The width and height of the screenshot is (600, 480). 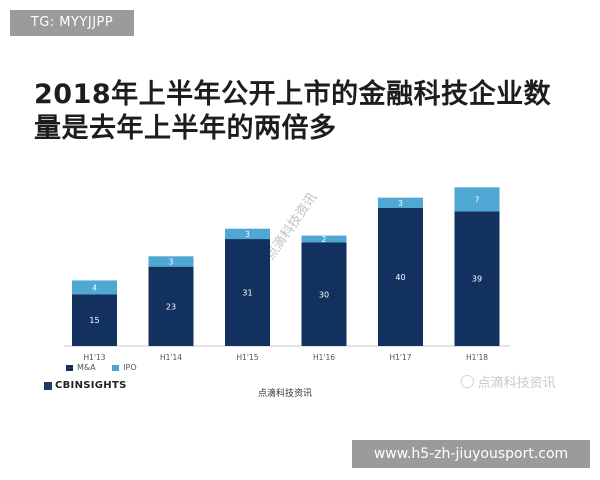 I want to click on bar-label-ma: 15, so click(x=94, y=320).